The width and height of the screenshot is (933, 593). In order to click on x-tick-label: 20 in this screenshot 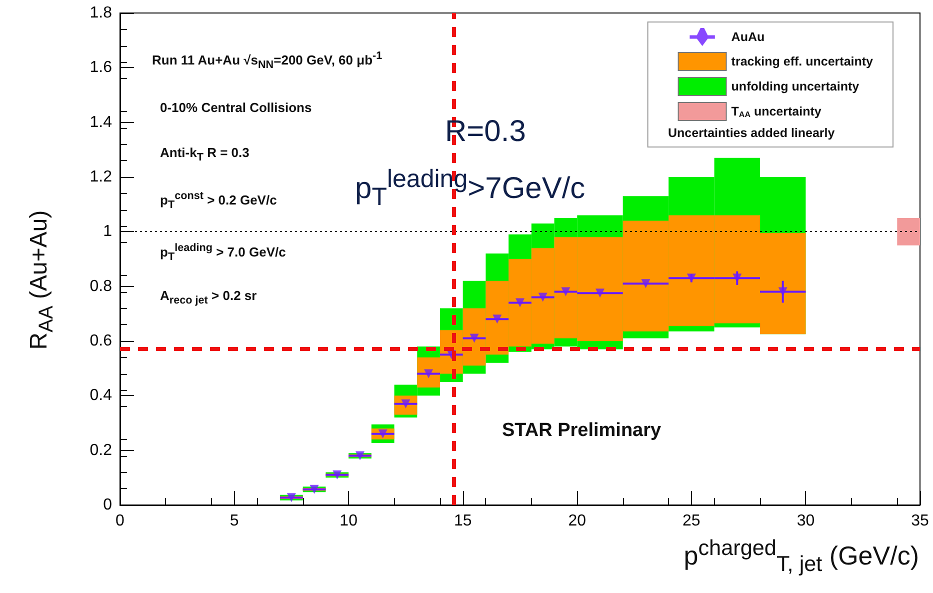, I will do `click(577, 521)`.